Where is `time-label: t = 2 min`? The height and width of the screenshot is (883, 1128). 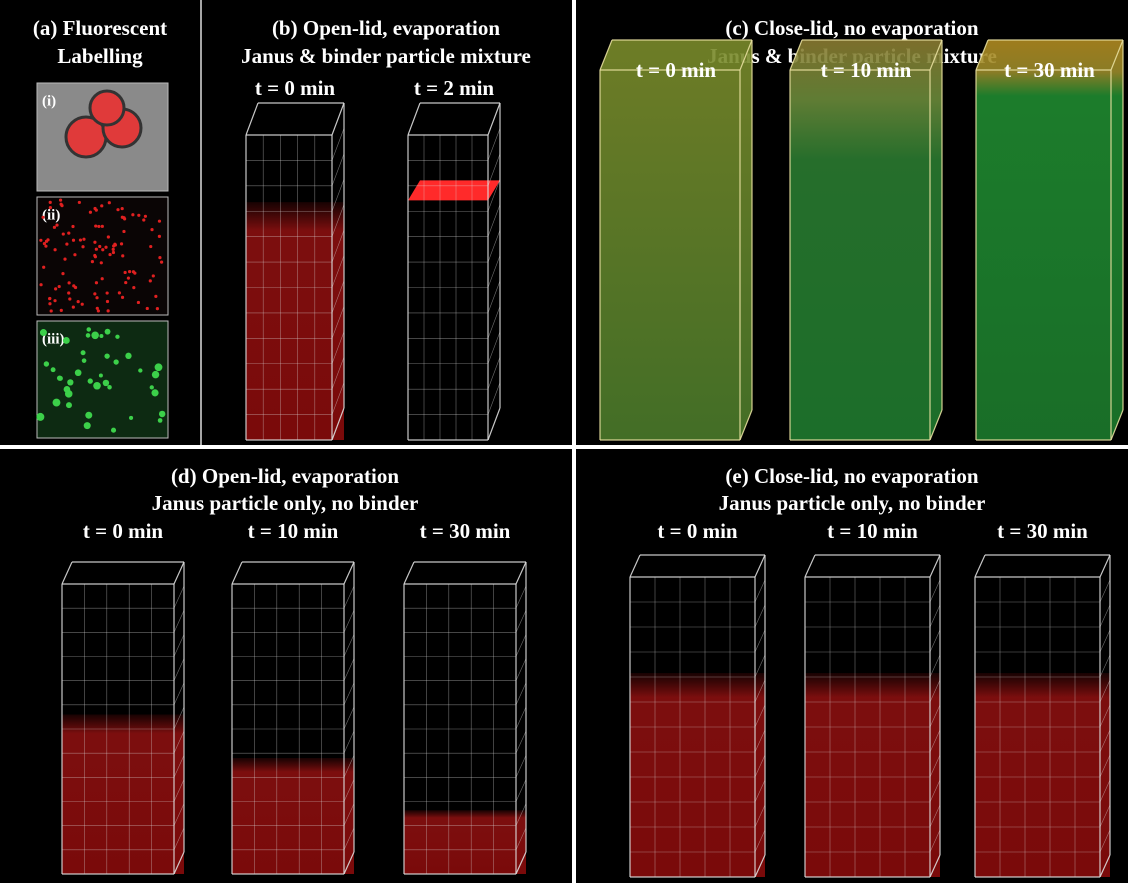
time-label: t = 2 min is located at coordinates (454, 88).